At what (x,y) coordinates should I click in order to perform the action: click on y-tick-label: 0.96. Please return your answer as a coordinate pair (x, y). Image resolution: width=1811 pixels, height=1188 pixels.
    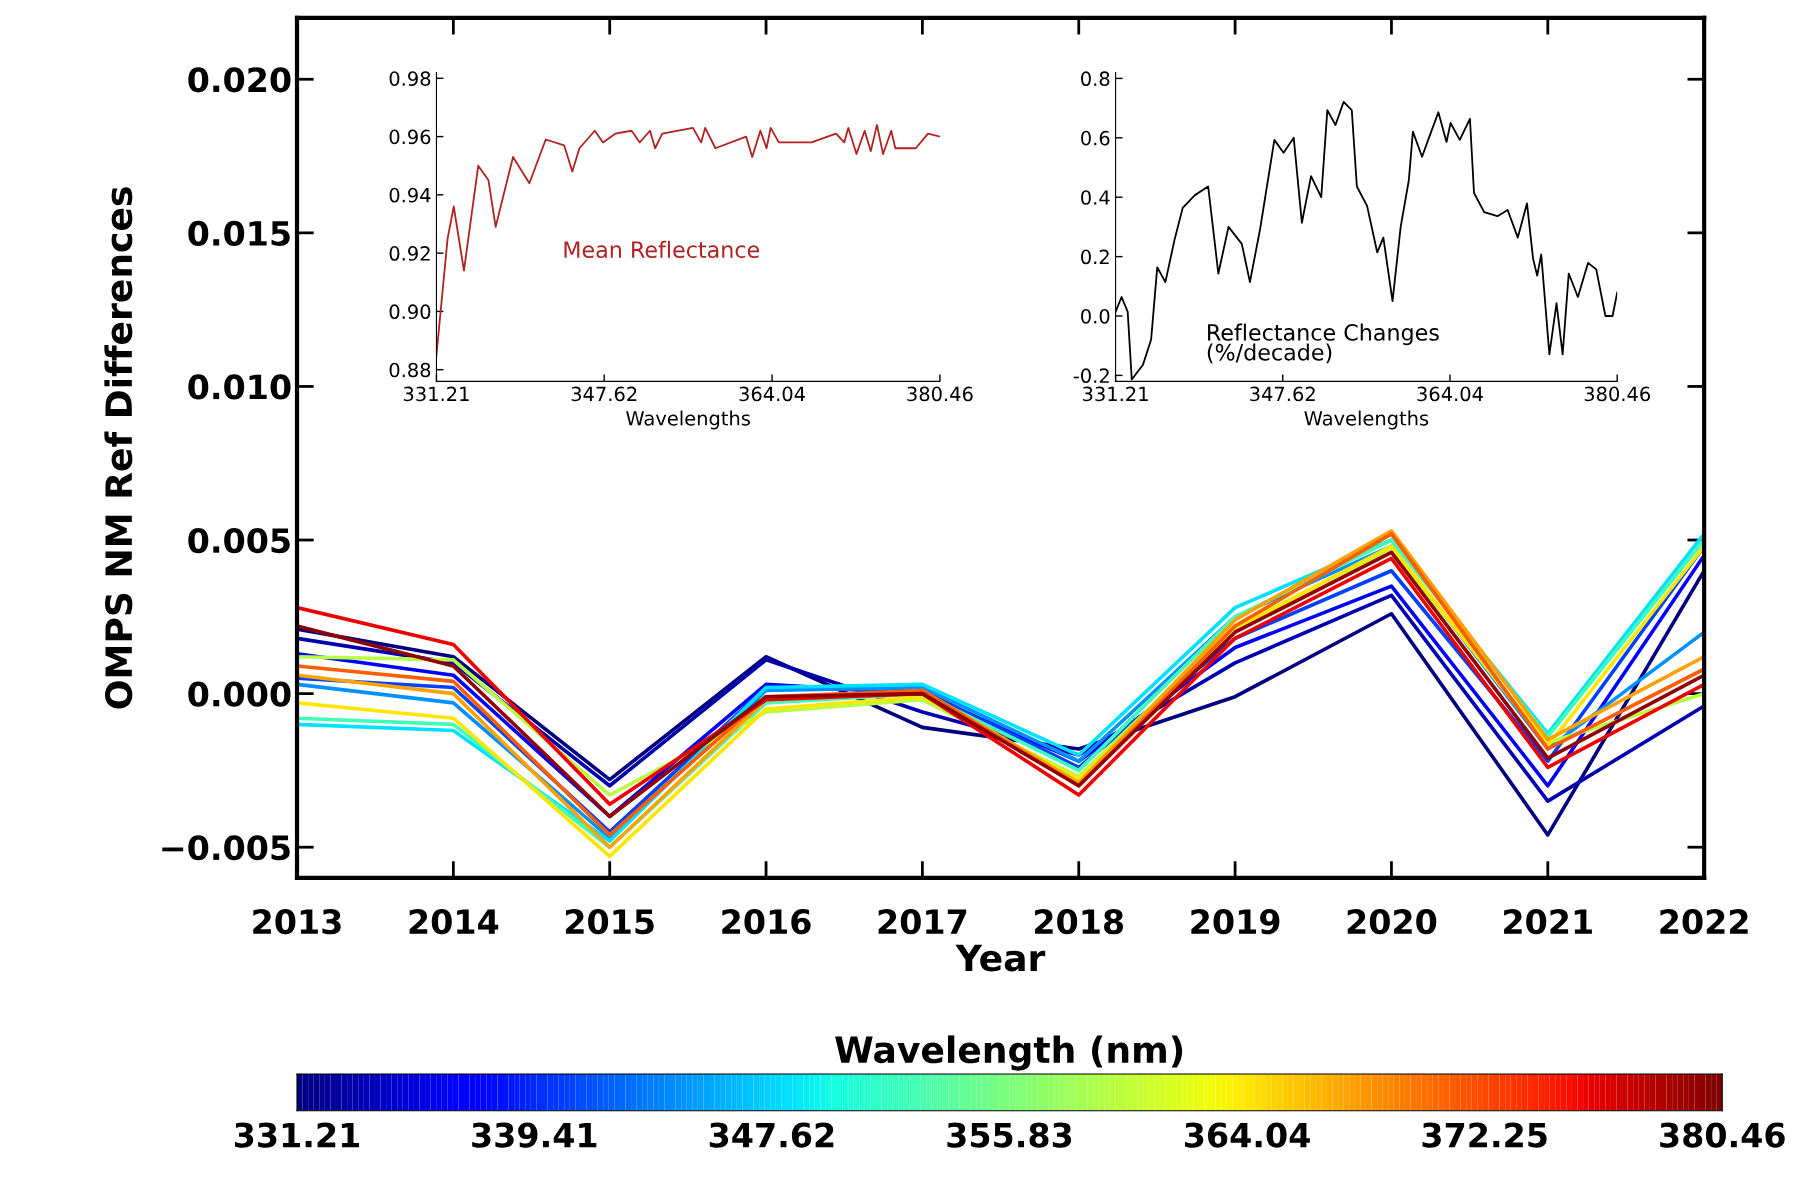
    Looking at the image, I should click on (410, 137).